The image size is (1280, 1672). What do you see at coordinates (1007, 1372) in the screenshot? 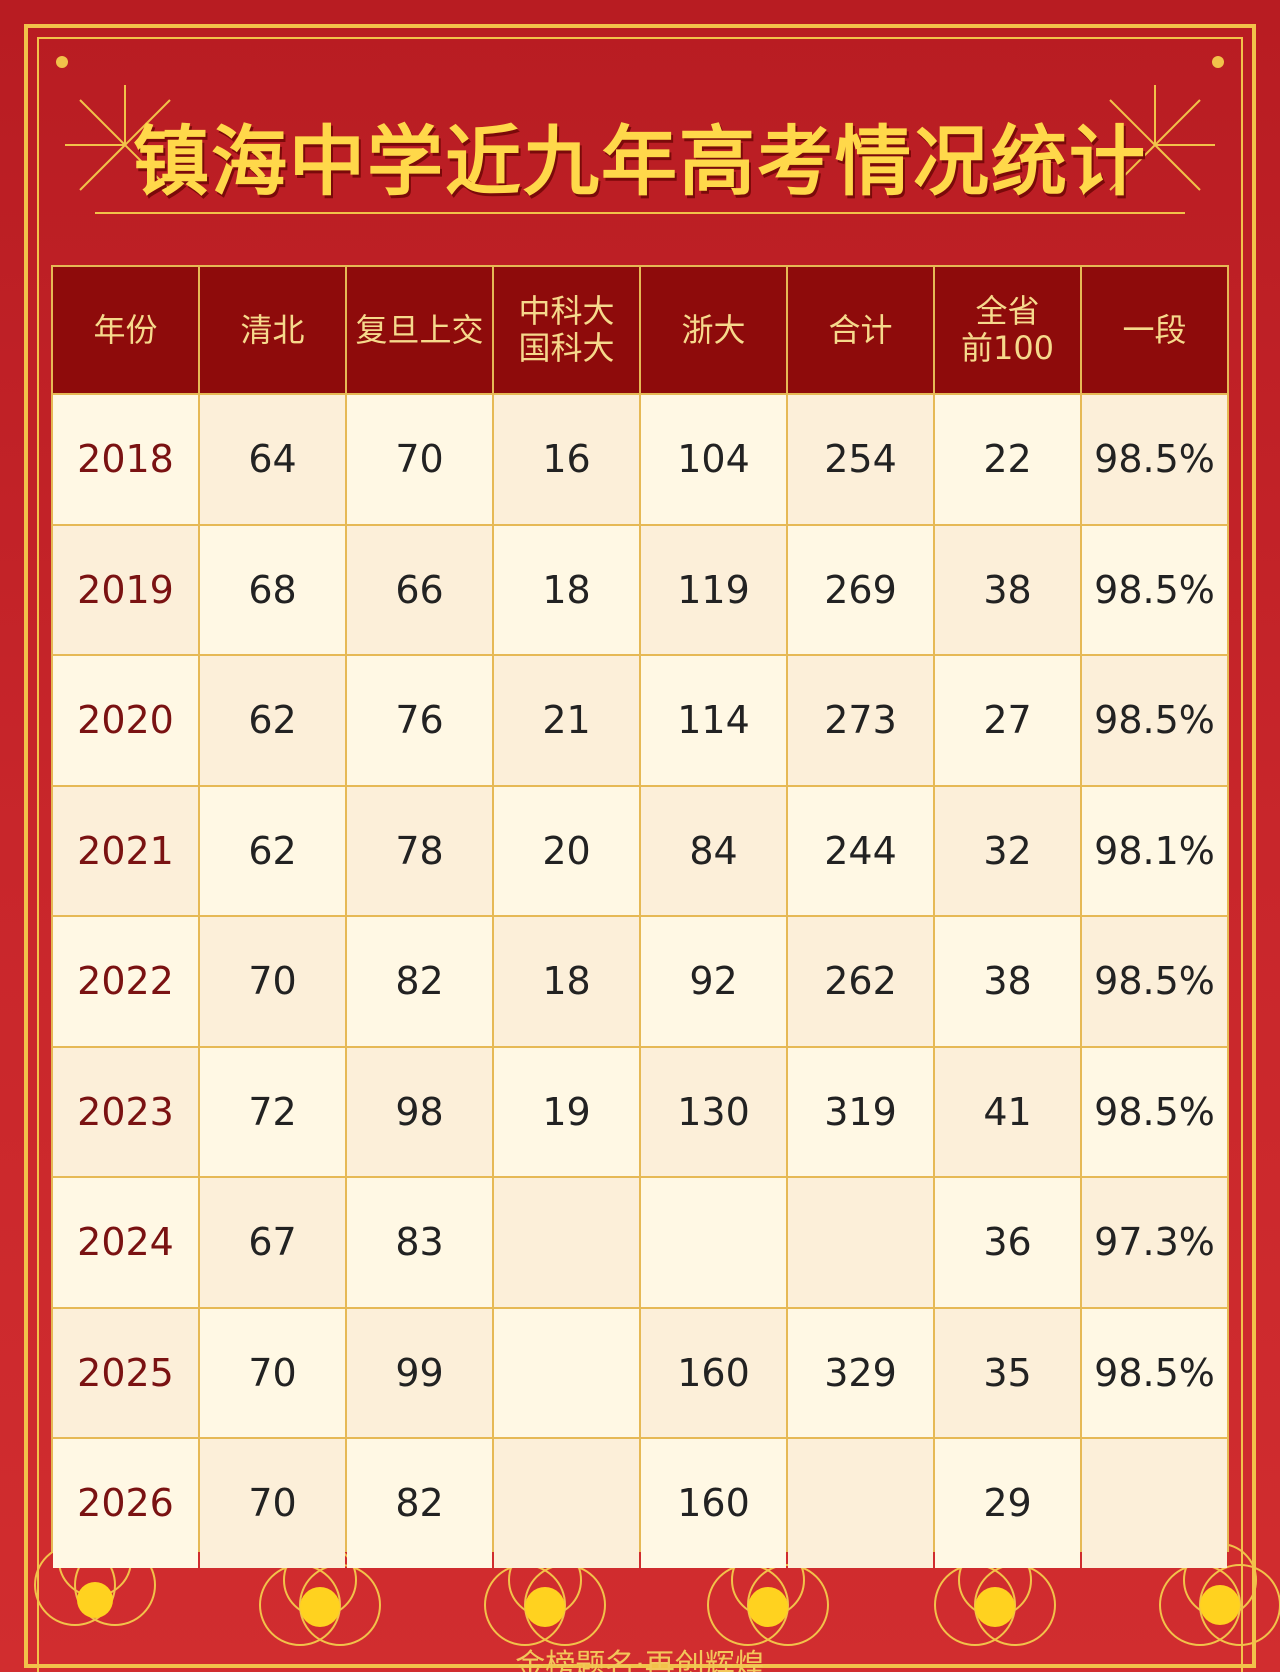
I see `data-cell: 35` at bounding box center [1007, 1372].